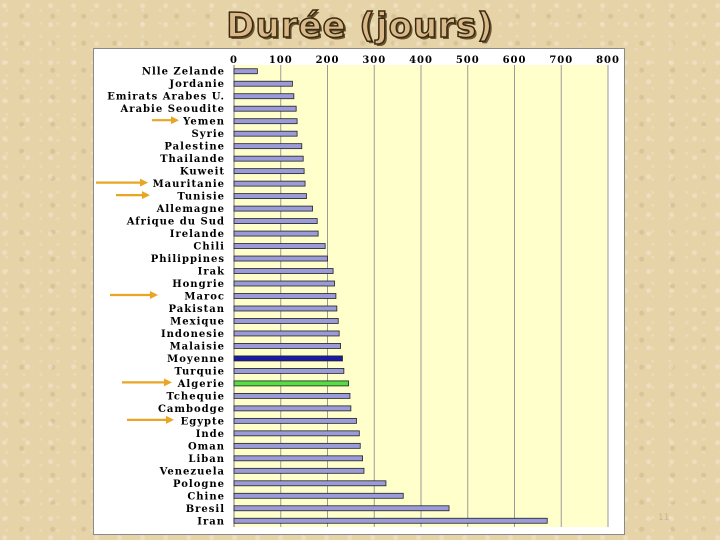 This screenshot has height=540, width=720. I want to click on bar-mauritanie, so click(269, 183).